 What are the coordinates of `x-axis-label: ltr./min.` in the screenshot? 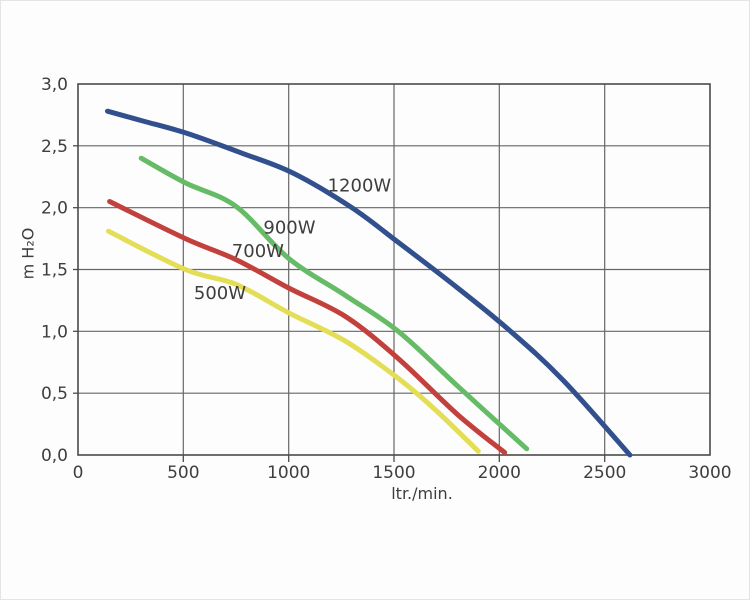 It's located at (422, 493).